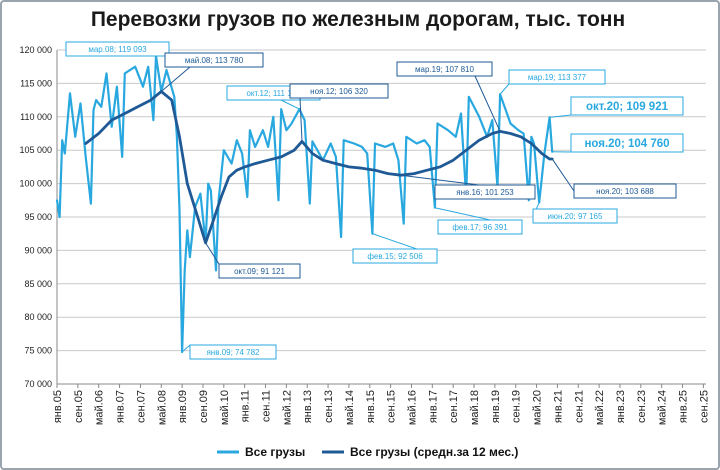 This screenshot has width=720, height=470. Describe the element at coordinates (579, 406) in the screenshot. I see `x-tick-label: сен.21` at that location.